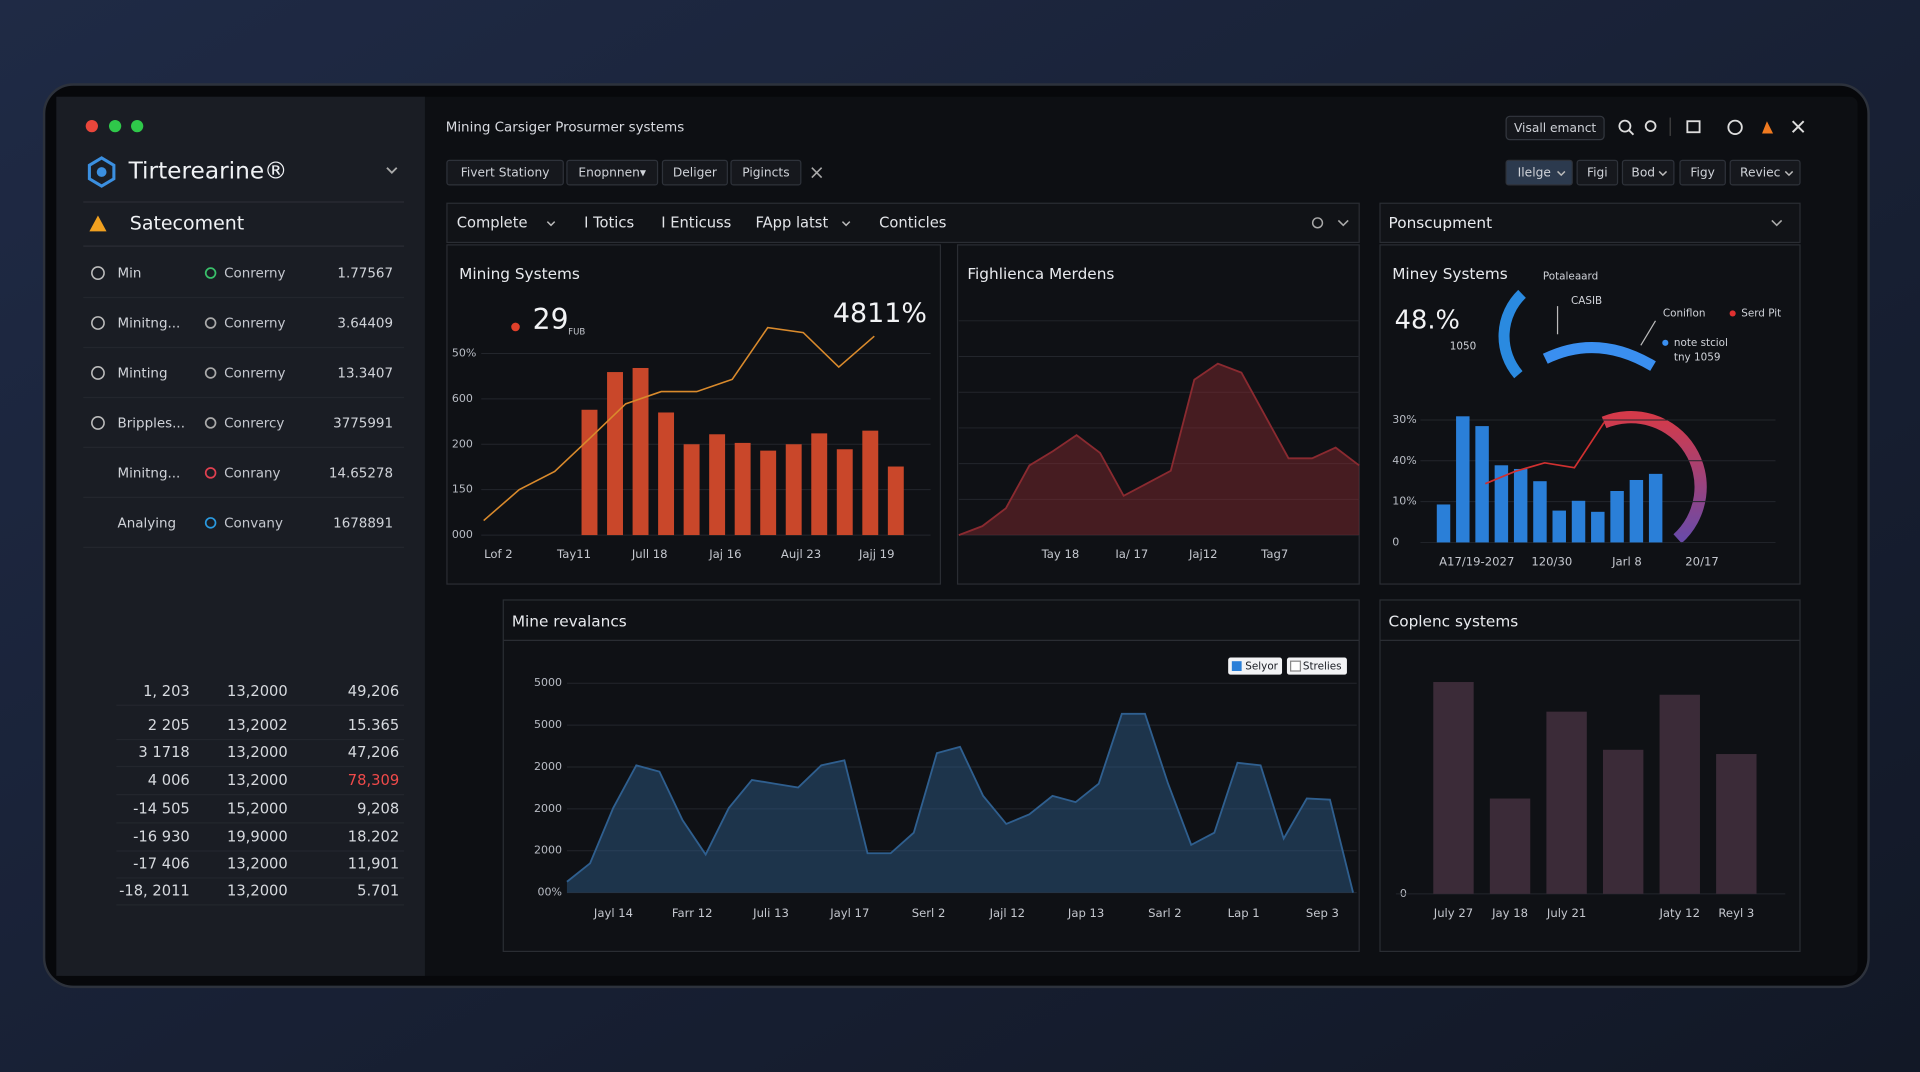  What do you see at coordinates (1509, 913) in the screenshot?
I see `x-tick-label: Jay 18` at bounding box center [1509, 913].